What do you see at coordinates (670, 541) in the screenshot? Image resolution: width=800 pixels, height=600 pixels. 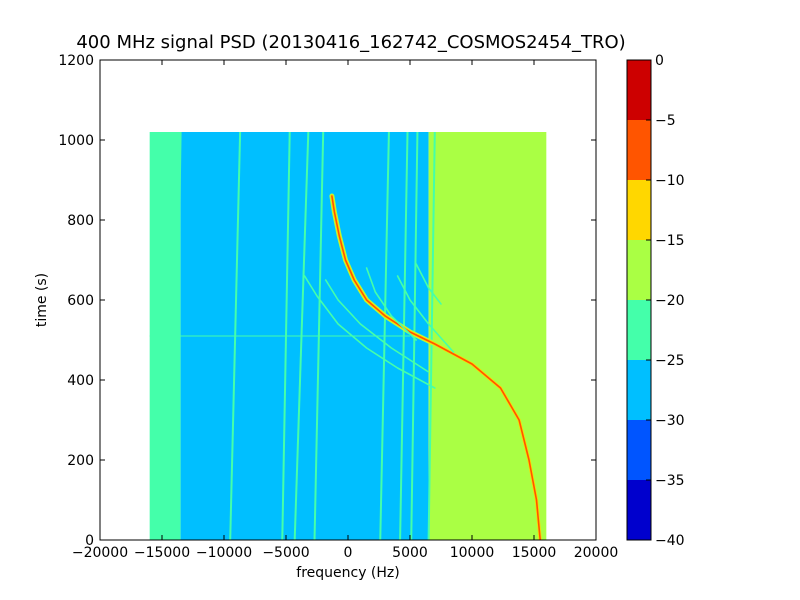 I see `colorbar-tick-label: −40` at bounding box center [670, 541].